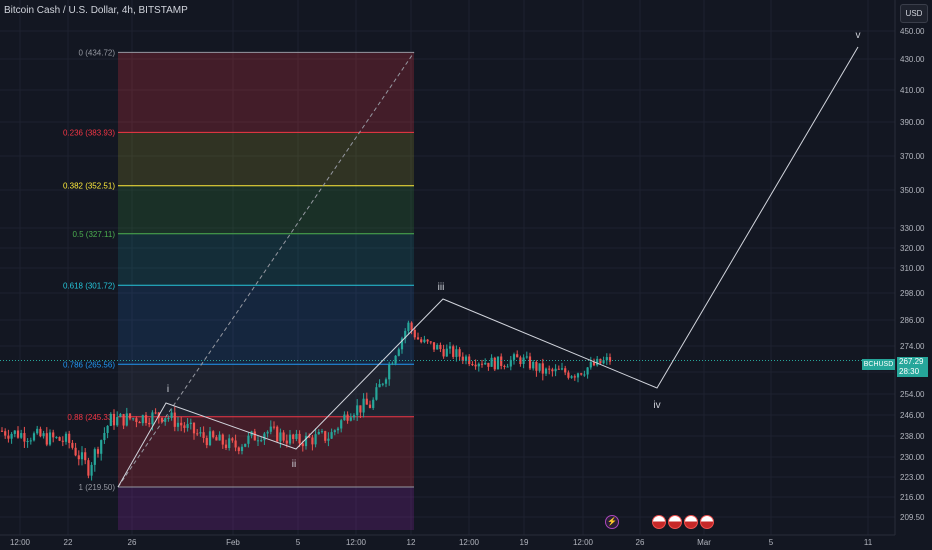 This screenshot has height=550, width=932. What do you see at coordinates (912, 415) in the screenshot?
I see `price-tick-label: 246.00` at bounding box center [912, 415].